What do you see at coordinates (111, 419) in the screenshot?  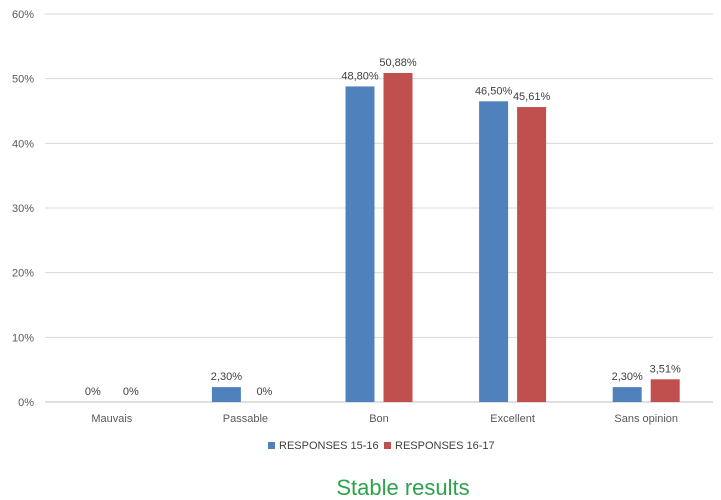 I see `x-tick-label: Mauvais` at bounding box center [111, 419].